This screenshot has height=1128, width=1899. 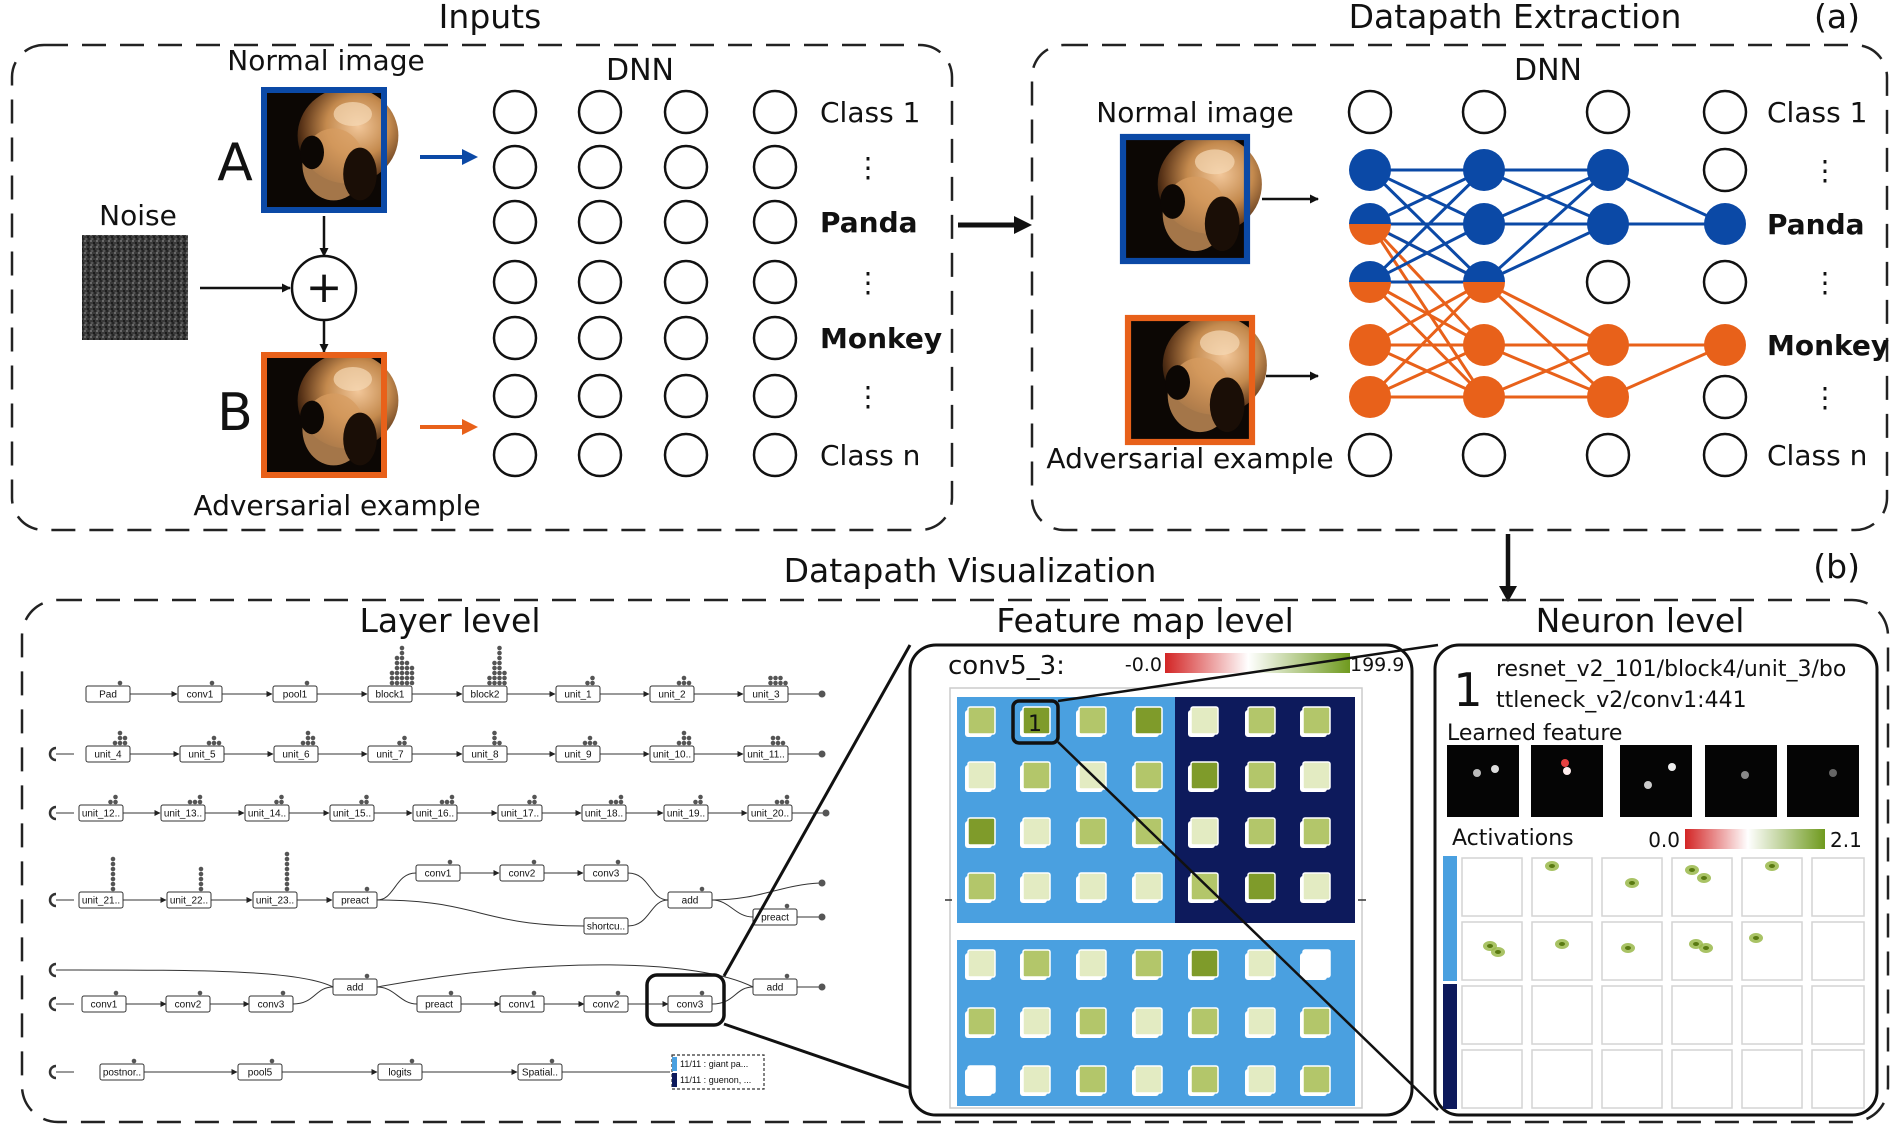 I want to click on output-box, so click(x=718, y=1072).